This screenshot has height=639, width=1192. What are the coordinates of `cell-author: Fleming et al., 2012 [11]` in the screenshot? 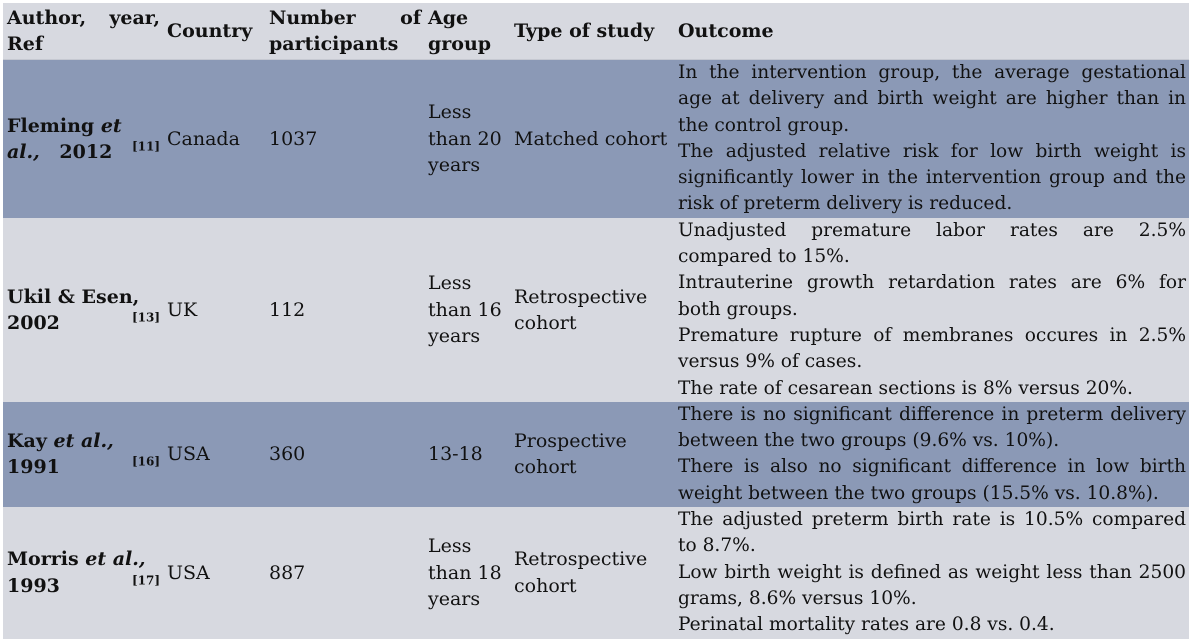 It's located at (83, 138).